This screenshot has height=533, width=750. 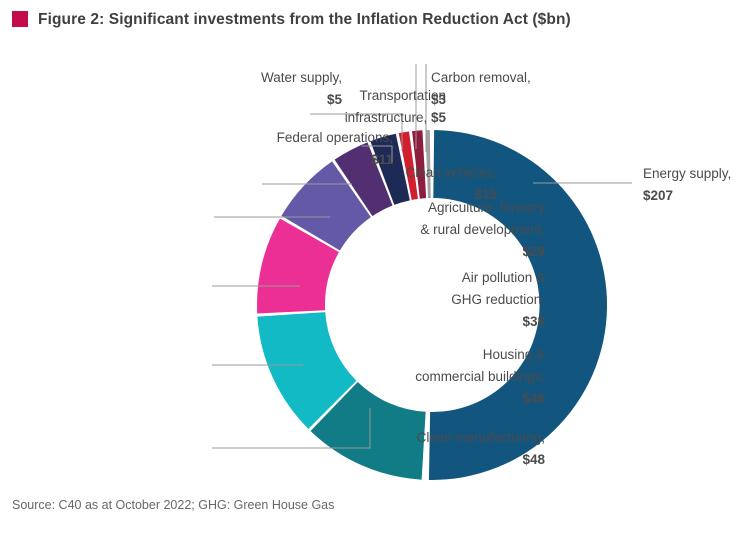 I want to click on slice-air-pollution-ghg-reduction, so click(x=298, y=266).